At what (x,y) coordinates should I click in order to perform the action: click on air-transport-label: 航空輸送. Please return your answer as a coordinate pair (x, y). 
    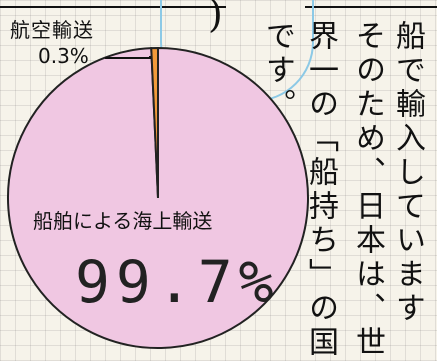
    Looking at the image, I should click on (52, 30).